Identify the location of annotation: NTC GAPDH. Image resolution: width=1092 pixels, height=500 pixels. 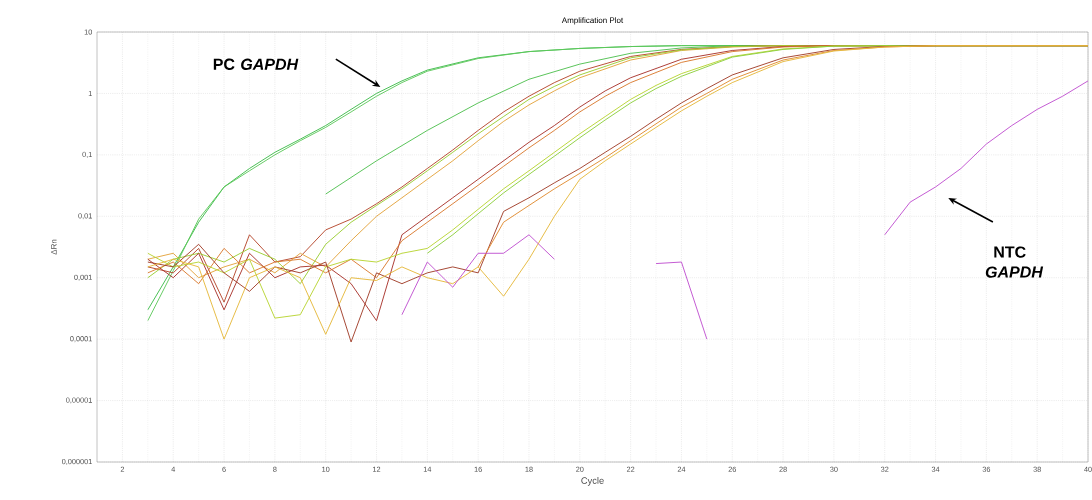
(1014, 262).